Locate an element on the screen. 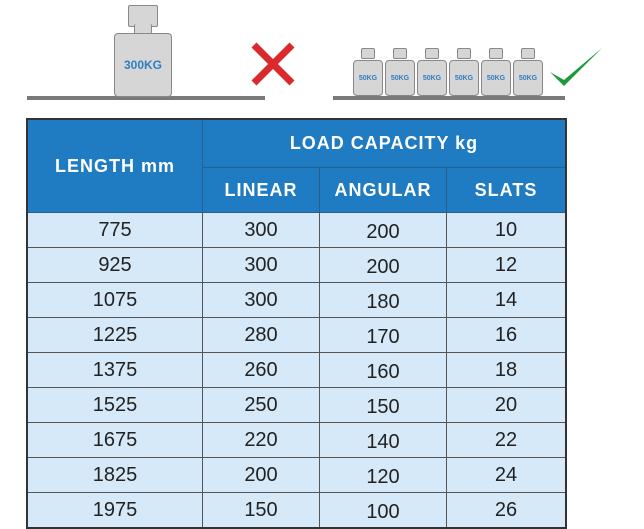  table-row: 775 300 200 10 is located at coordinates (296, 230).